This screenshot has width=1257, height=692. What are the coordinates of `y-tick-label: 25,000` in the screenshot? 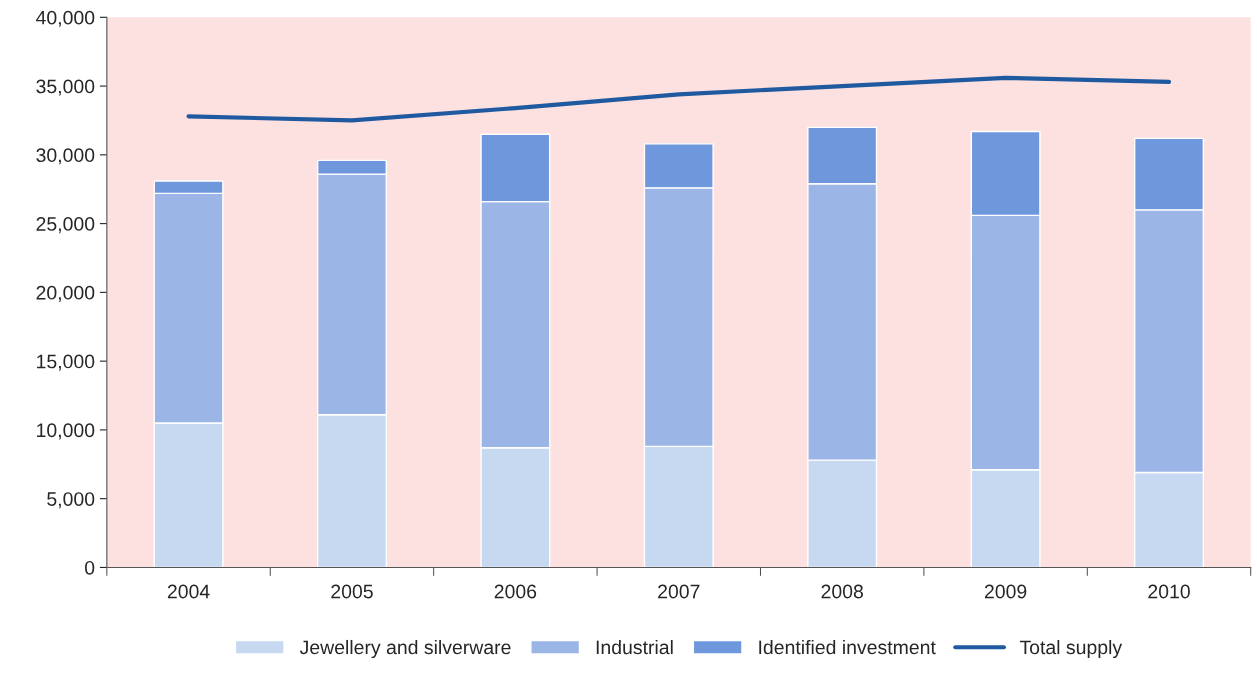 It's located at (65, 225).